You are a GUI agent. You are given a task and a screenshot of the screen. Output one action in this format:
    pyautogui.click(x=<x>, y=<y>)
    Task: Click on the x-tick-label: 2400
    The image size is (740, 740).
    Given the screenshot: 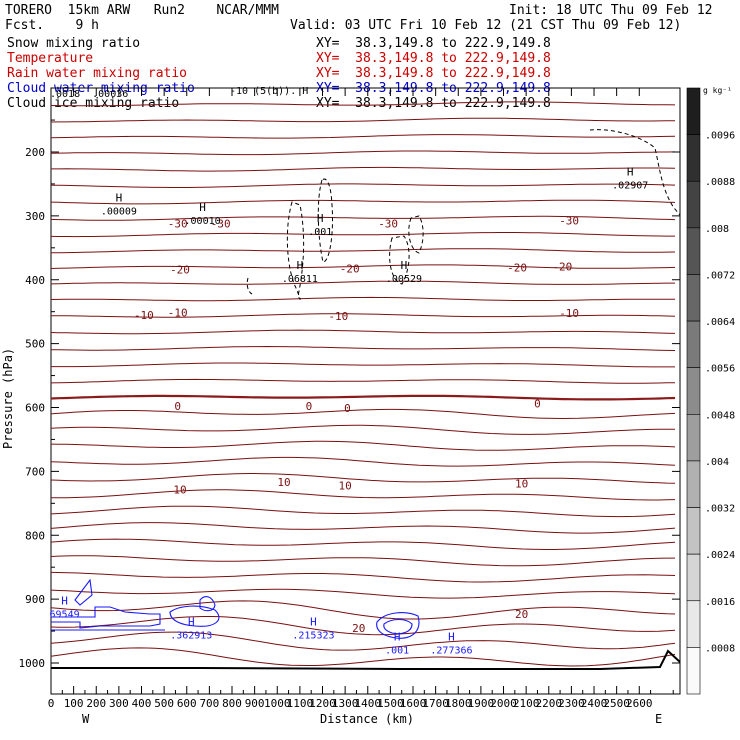 What is the action you would take?
    pyautogui.click(x=594, y=703)
    